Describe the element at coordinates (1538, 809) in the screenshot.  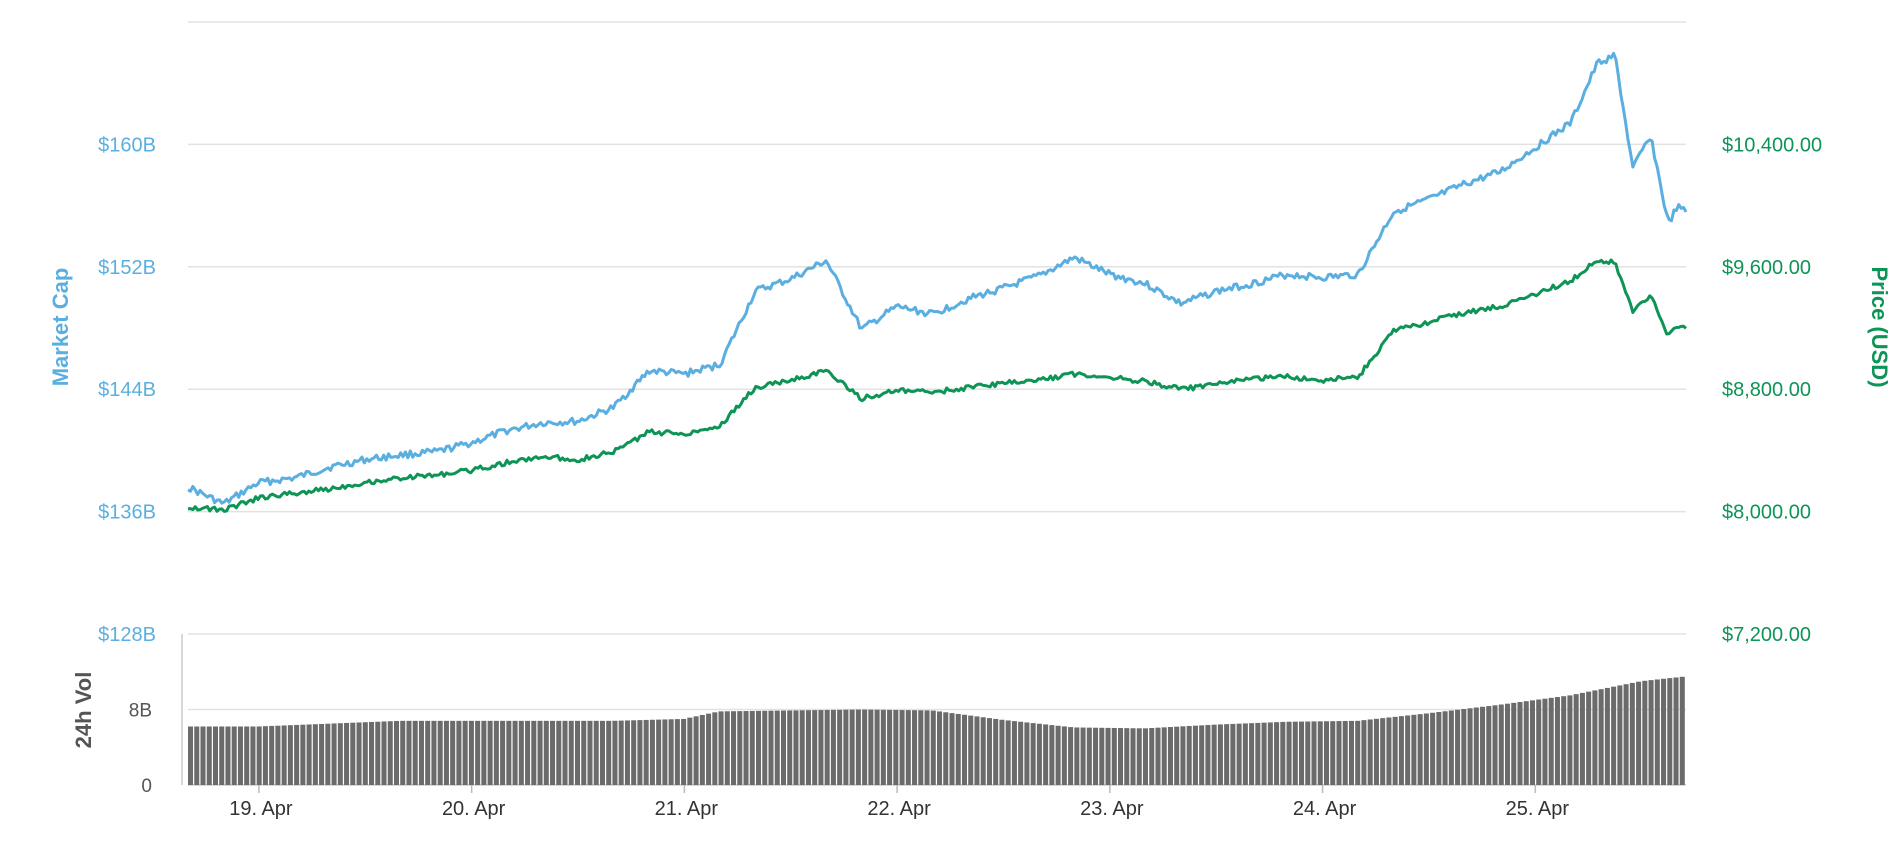
I see `x-tick-label: 25. Apr` at that location.